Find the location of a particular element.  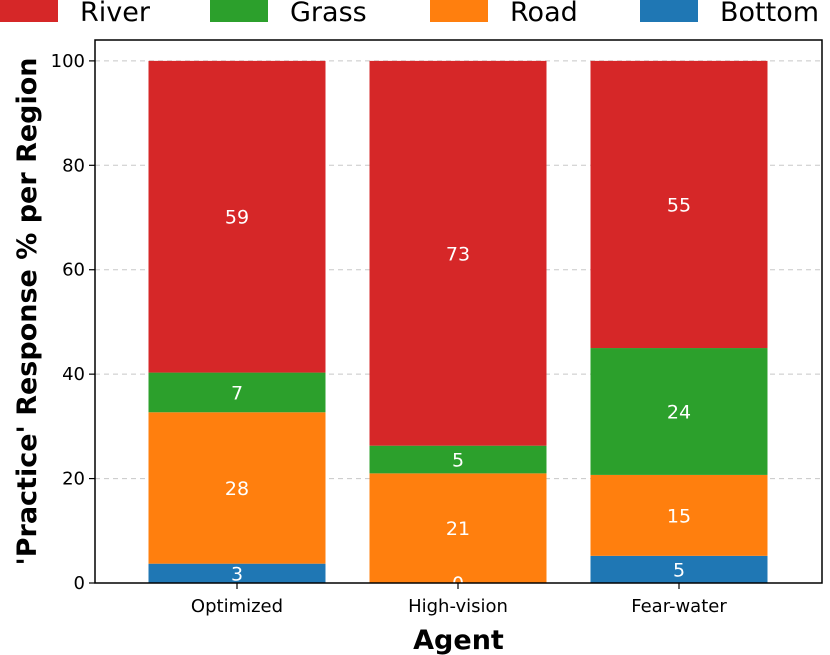

legend: River Grass Road Bottom is located at coordinates (409, 14).